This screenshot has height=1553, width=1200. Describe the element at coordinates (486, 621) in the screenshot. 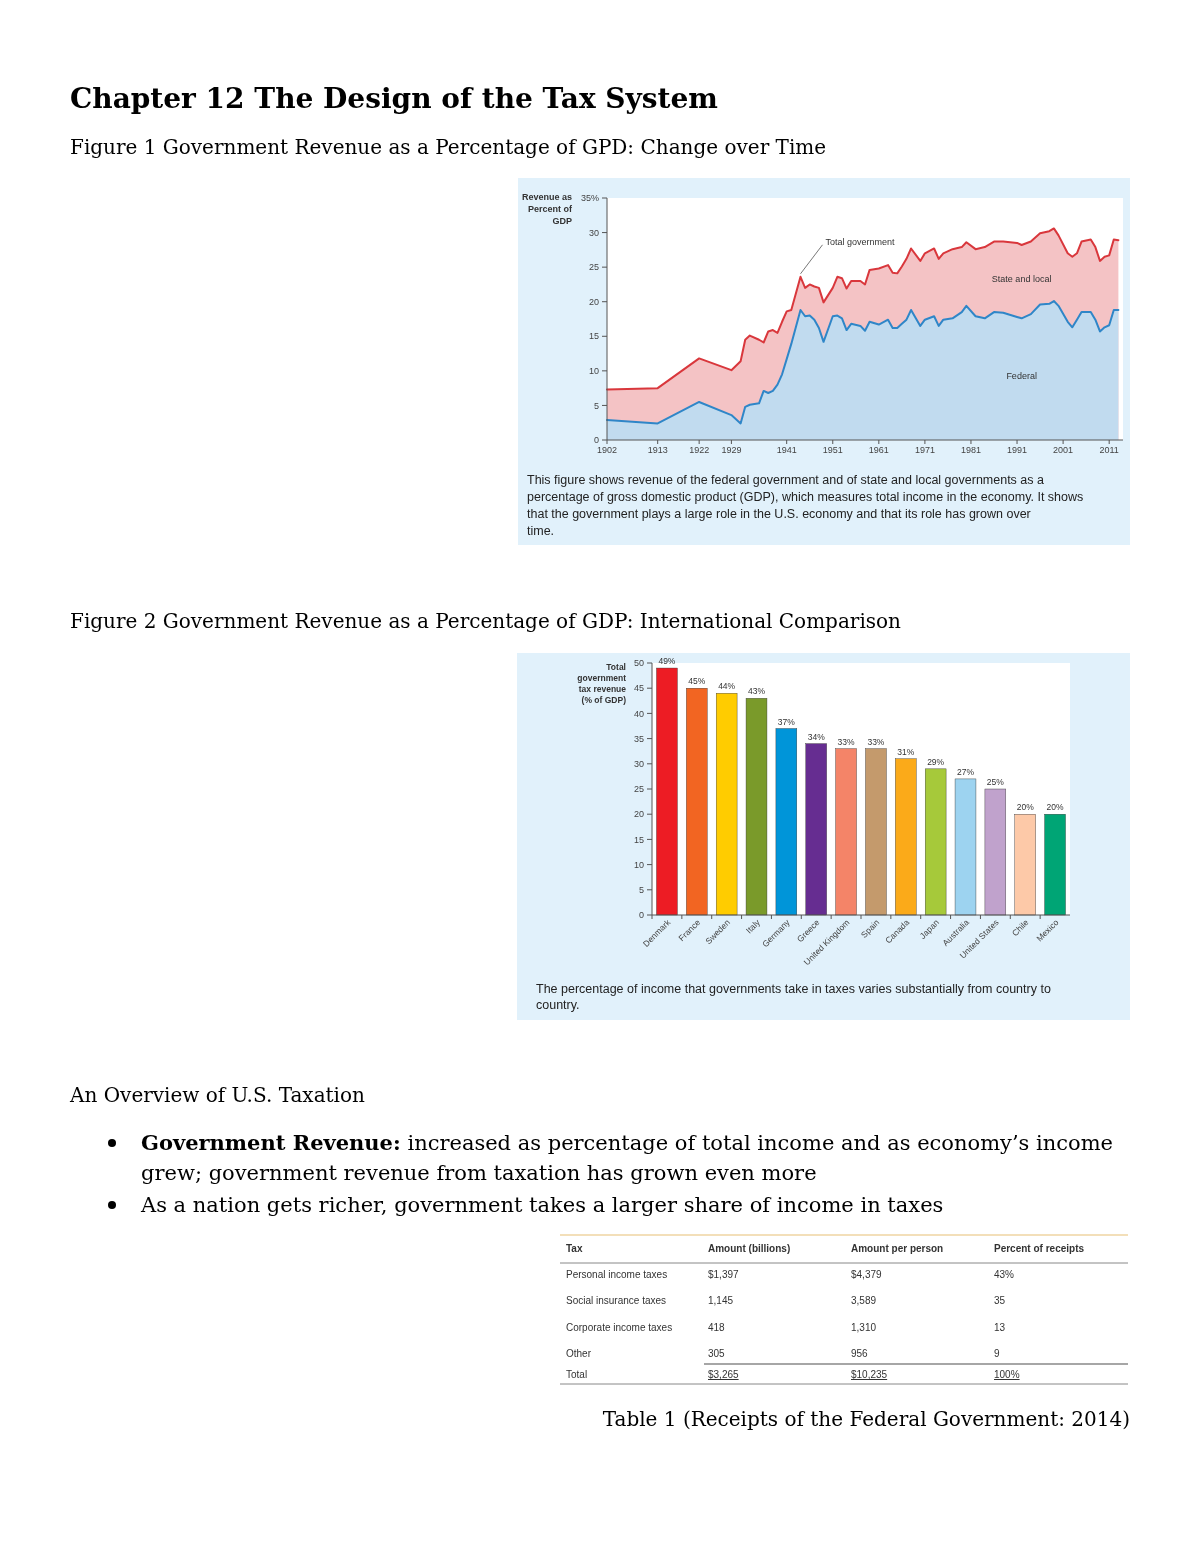

I see `text: Figure 2 Government Revenue as a Percentage of GDP: International Comparison` at that location.